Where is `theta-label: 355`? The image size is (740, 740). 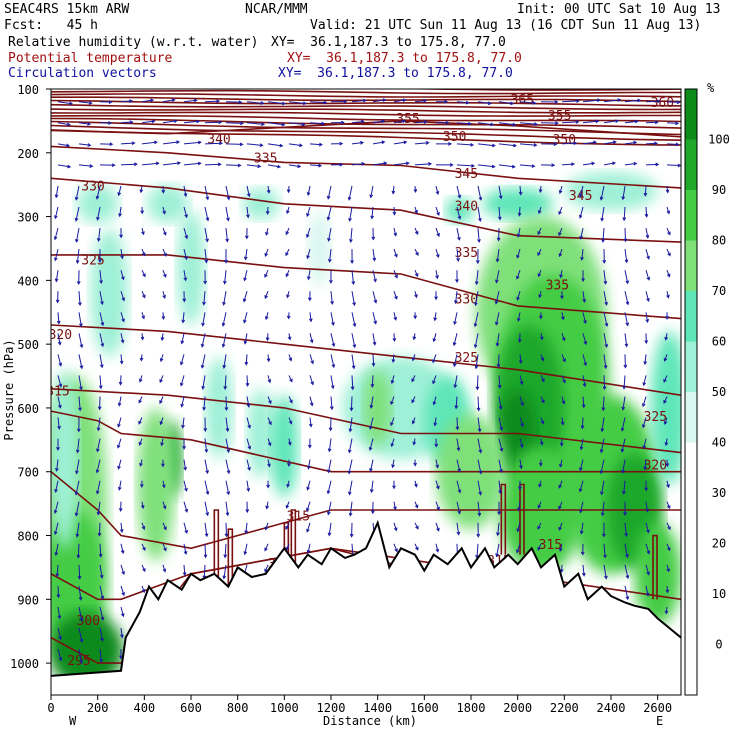 theta-label: 355 is located at coordinates (559, 116).